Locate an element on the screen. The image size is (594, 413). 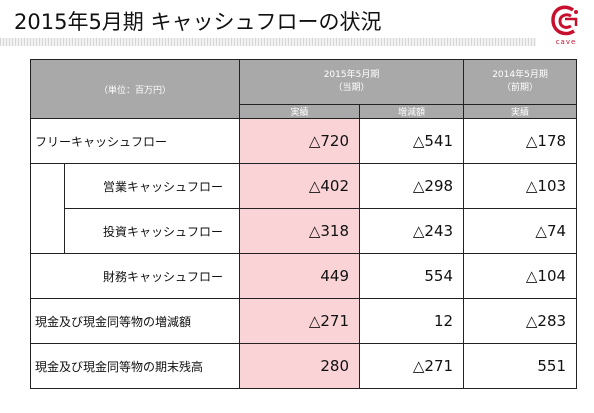
logo-wordmark: cave is located at coordinates (566, 42).